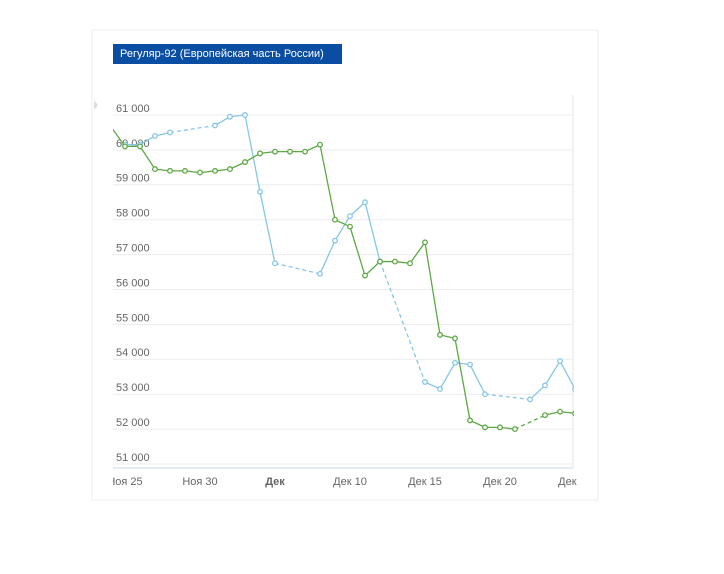  I want to click on y-tick-label: 59 000, so click(133, 179).